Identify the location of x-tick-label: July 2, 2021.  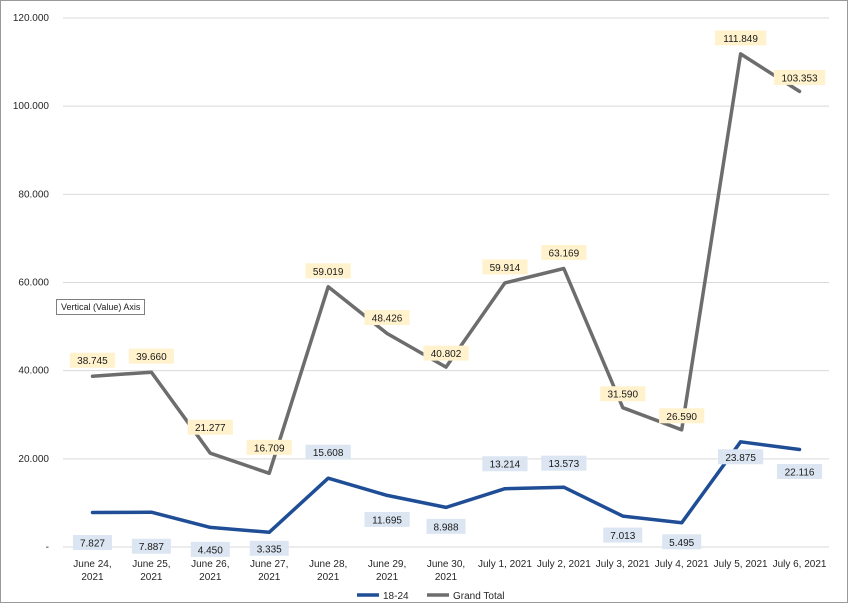
(564, 564).